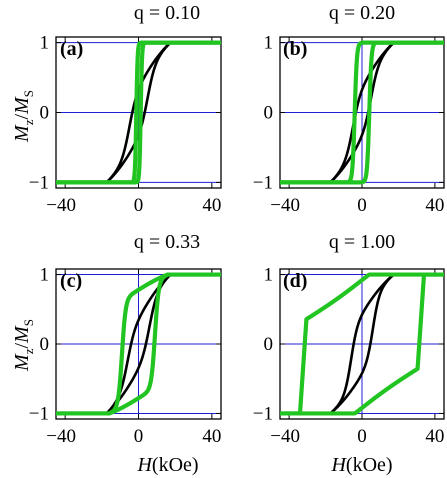 The width and height of the screenshot is (447, 478). Describe the element at coordinates (362, 242) in the screenshot. I see `panel-d-title: q = 1.00` at that location.